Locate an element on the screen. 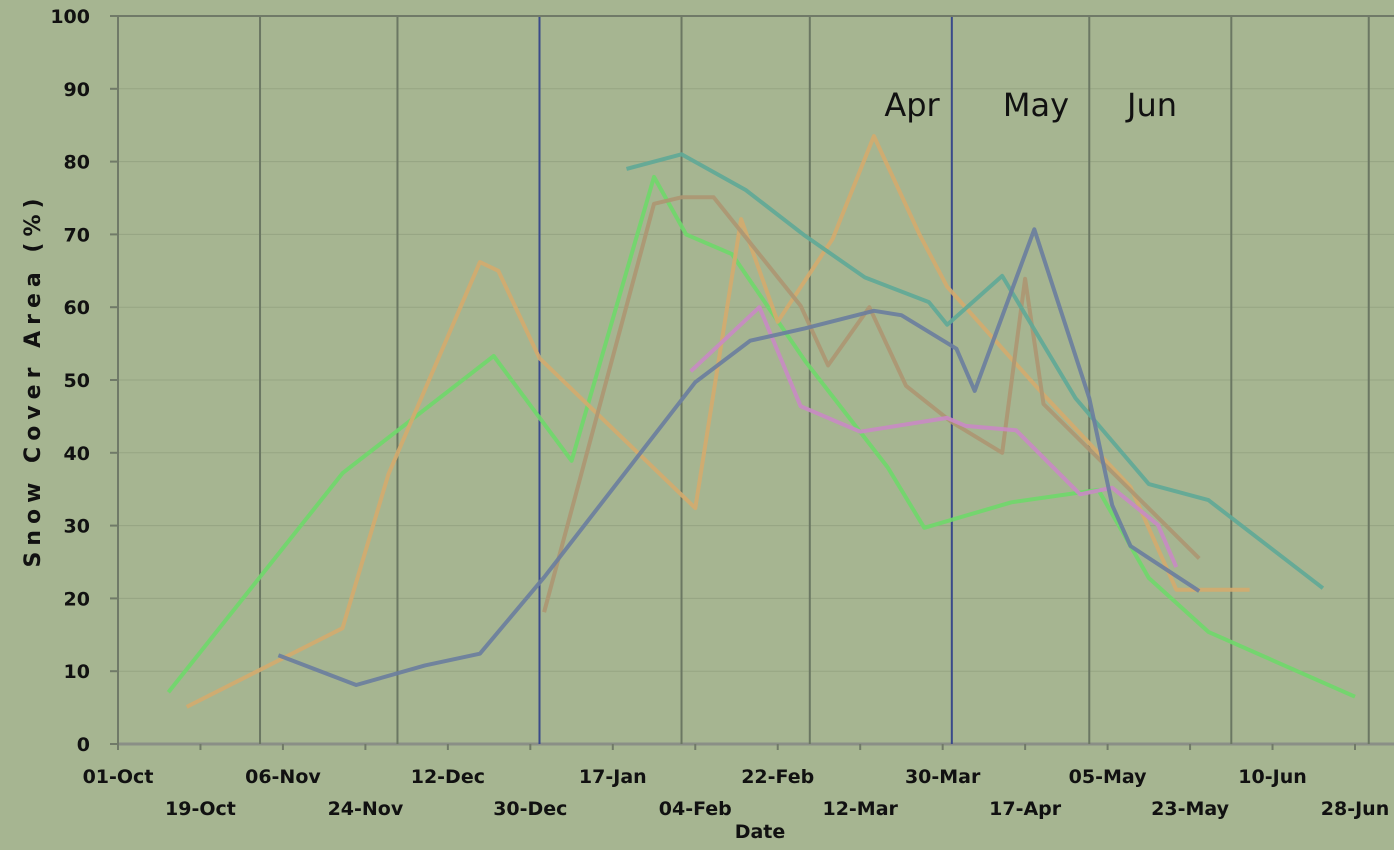 Image resolution: width=1394 pixels, height=850 pixels. x-tick-label: 22-Feb is located at coordinates (777, 777).